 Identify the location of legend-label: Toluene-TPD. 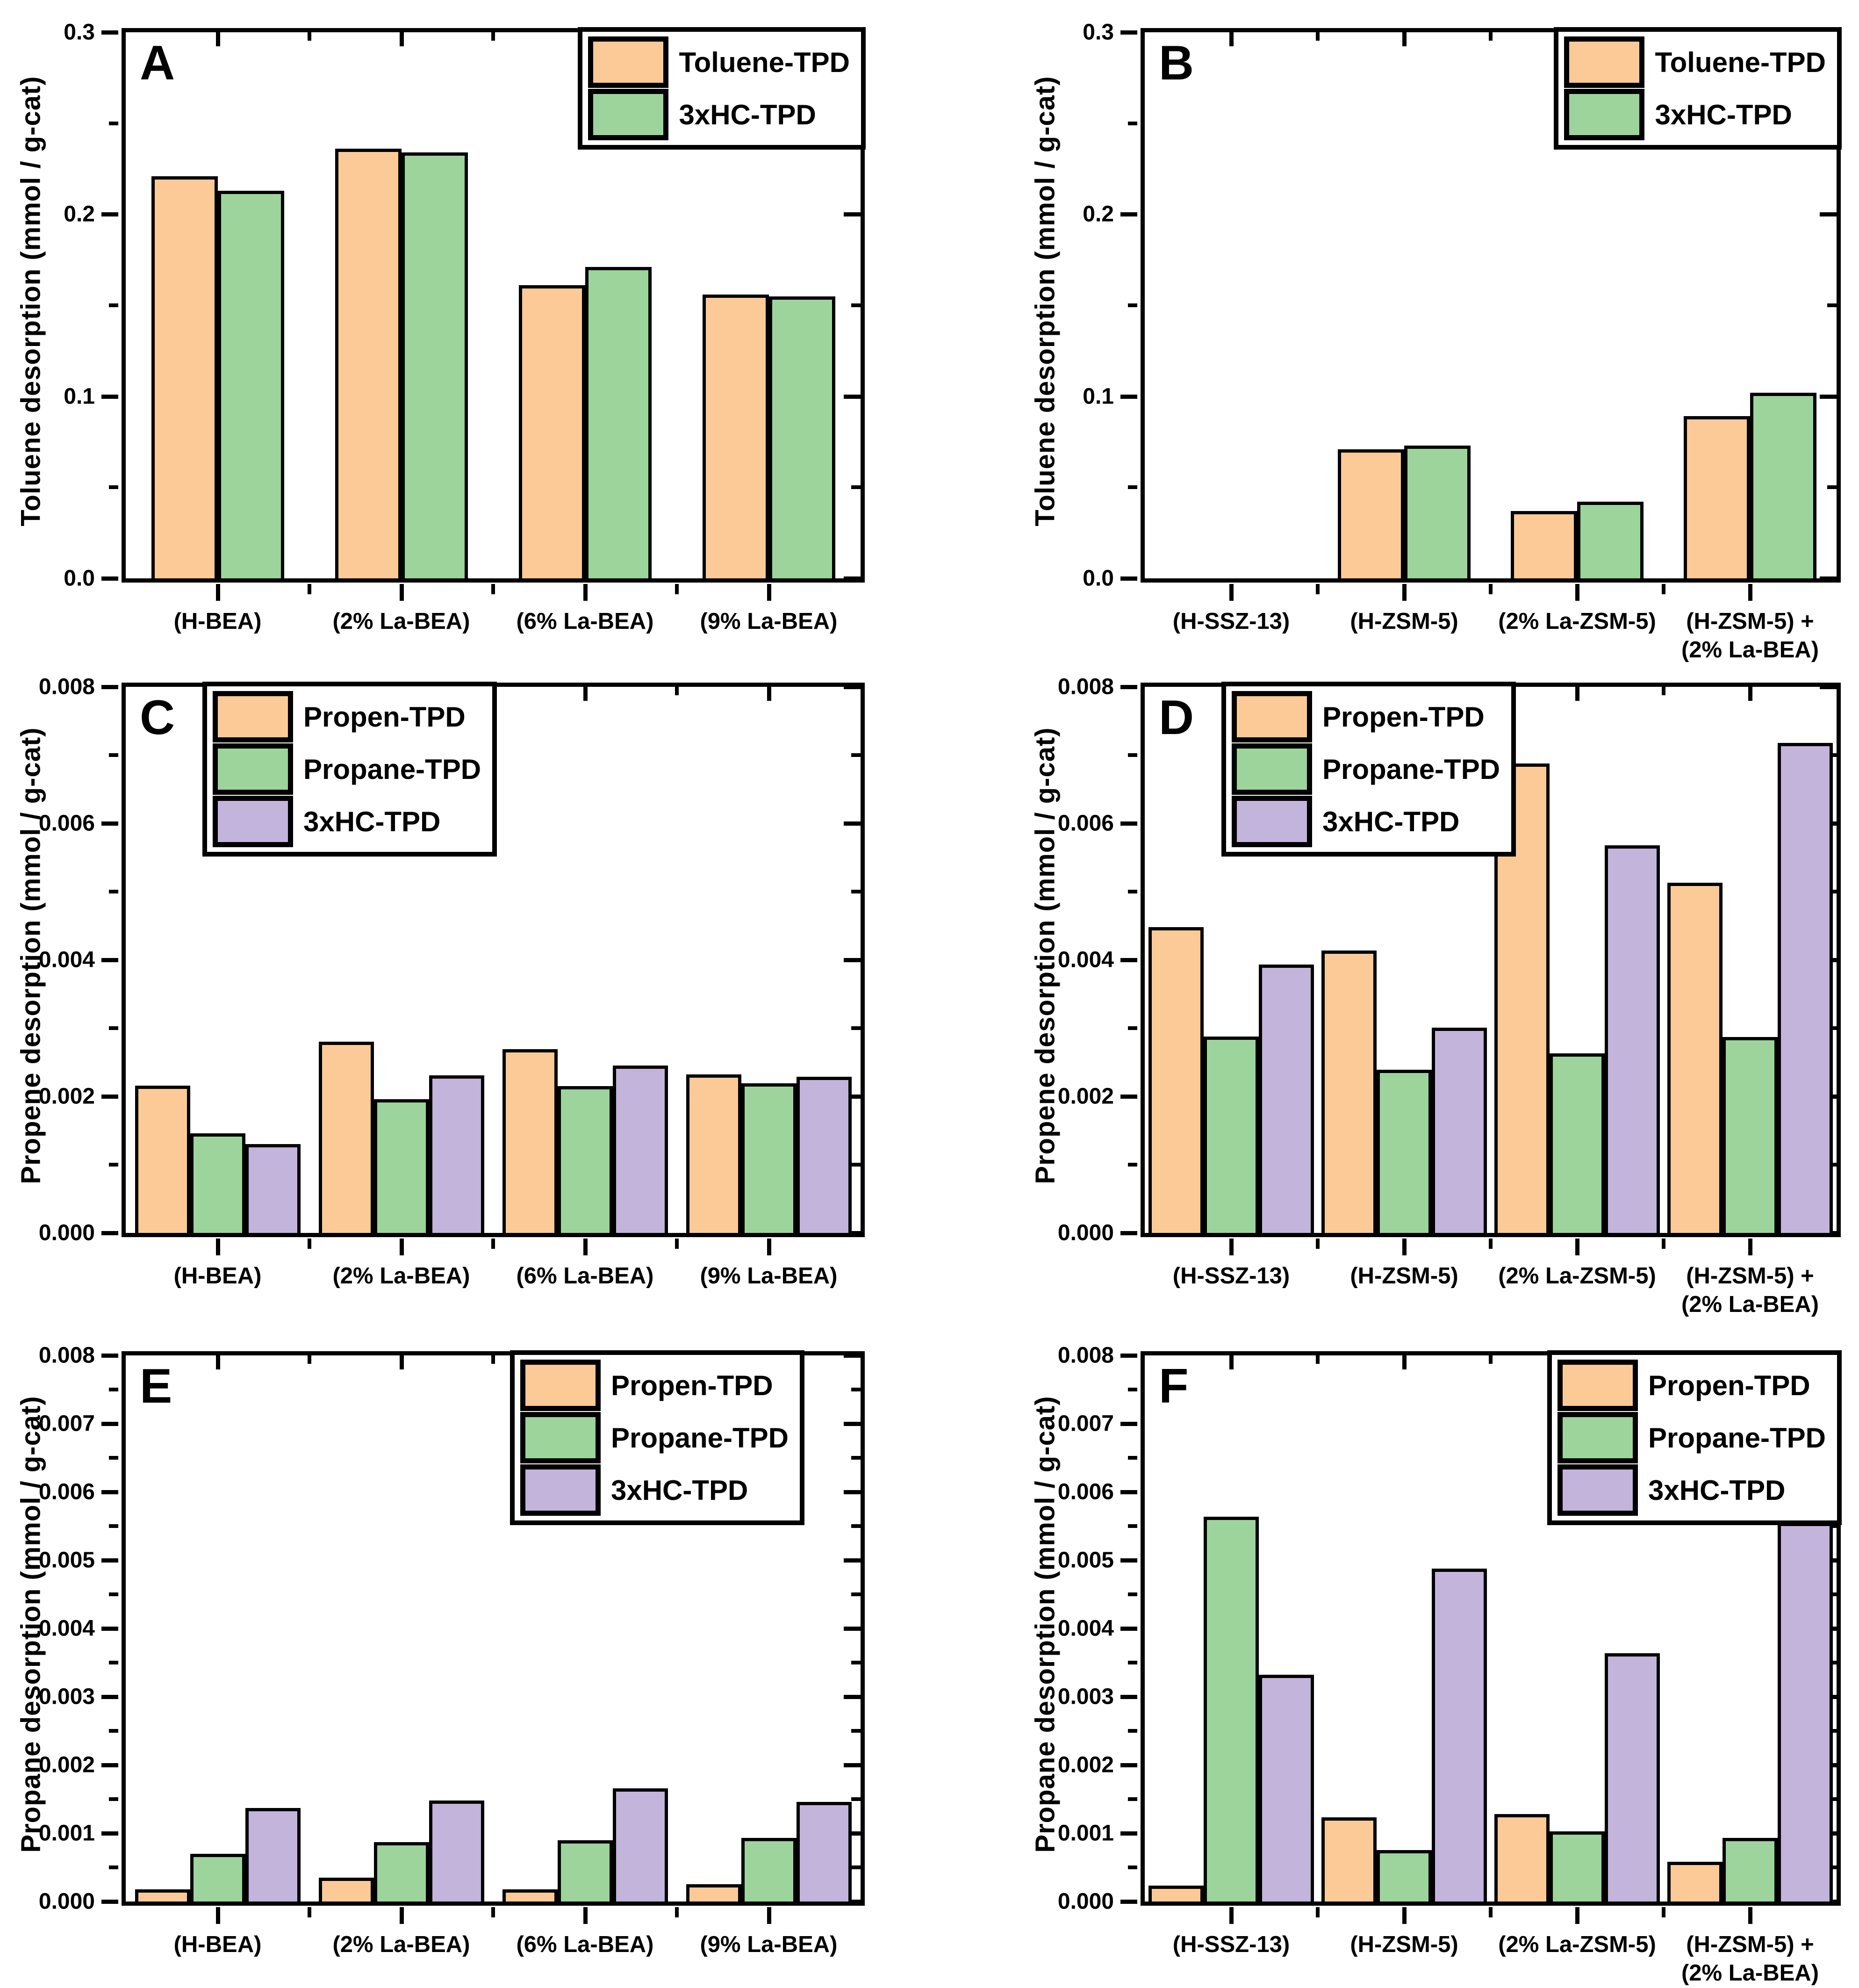
(764, 62).